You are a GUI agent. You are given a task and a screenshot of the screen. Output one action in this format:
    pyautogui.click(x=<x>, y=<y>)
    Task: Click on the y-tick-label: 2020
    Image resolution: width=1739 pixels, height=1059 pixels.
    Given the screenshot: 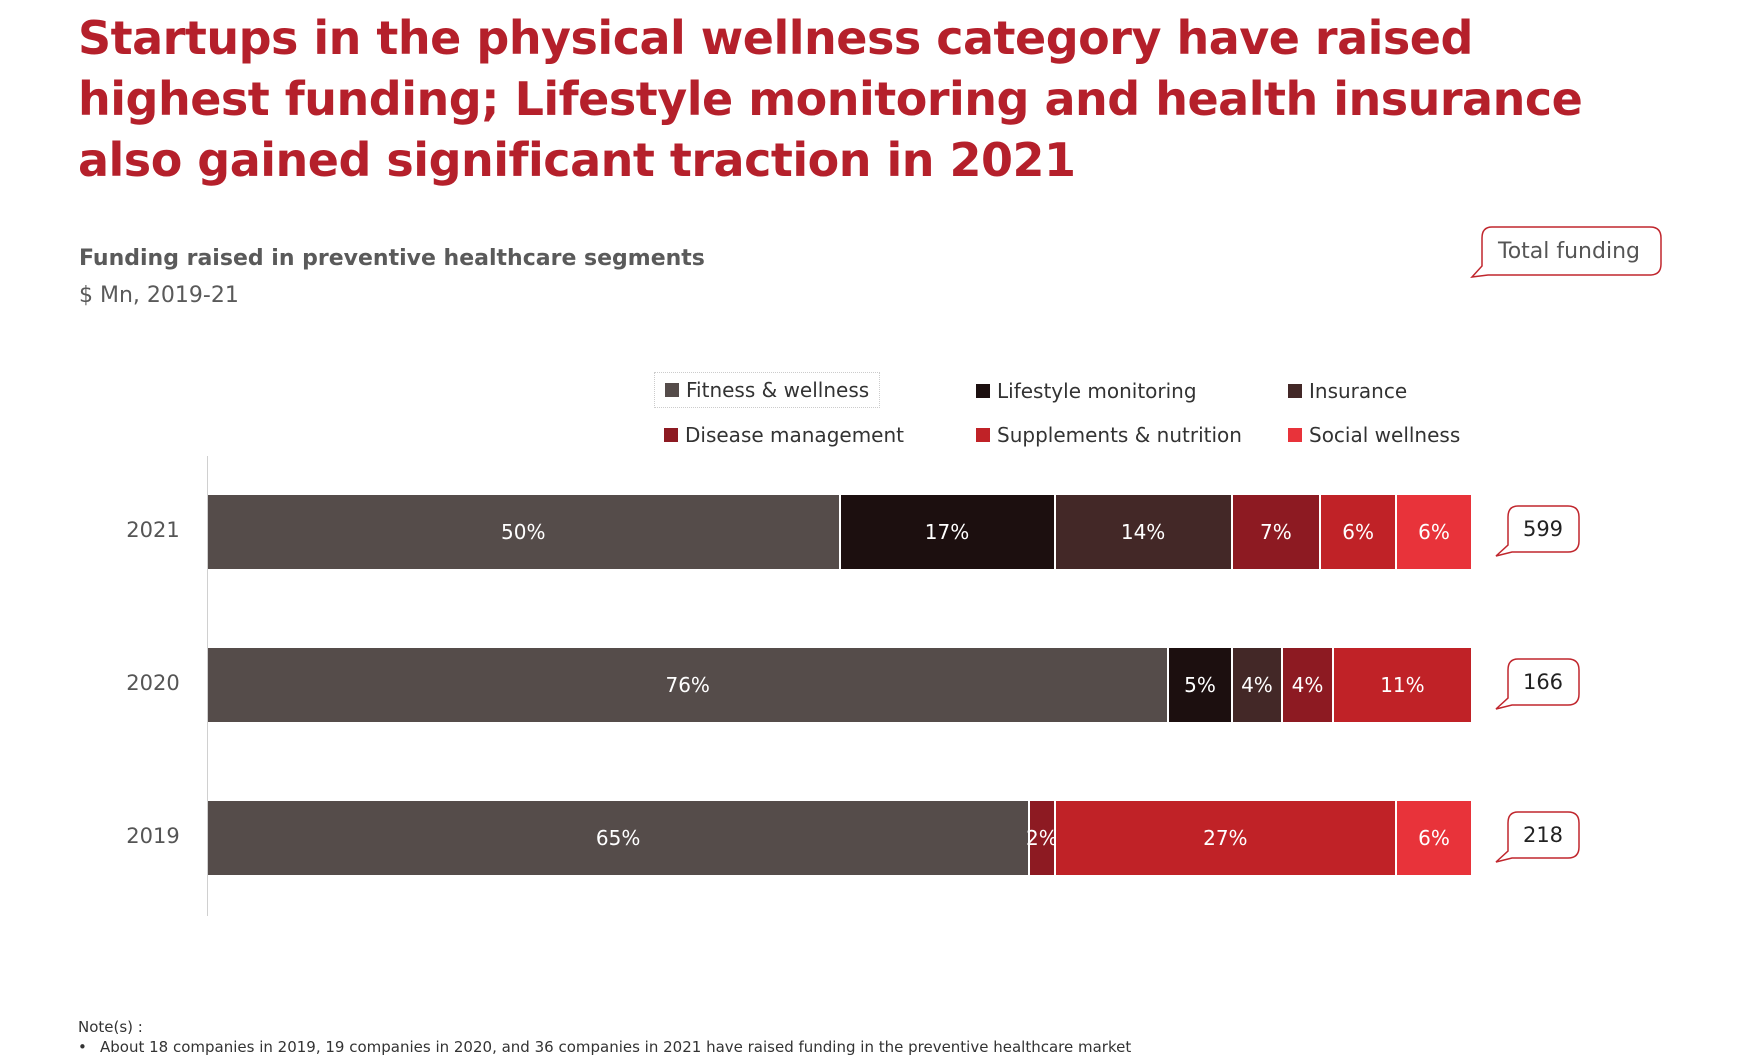 What is the action you would take?
    pyautogui.click(x=153, y=683)
    